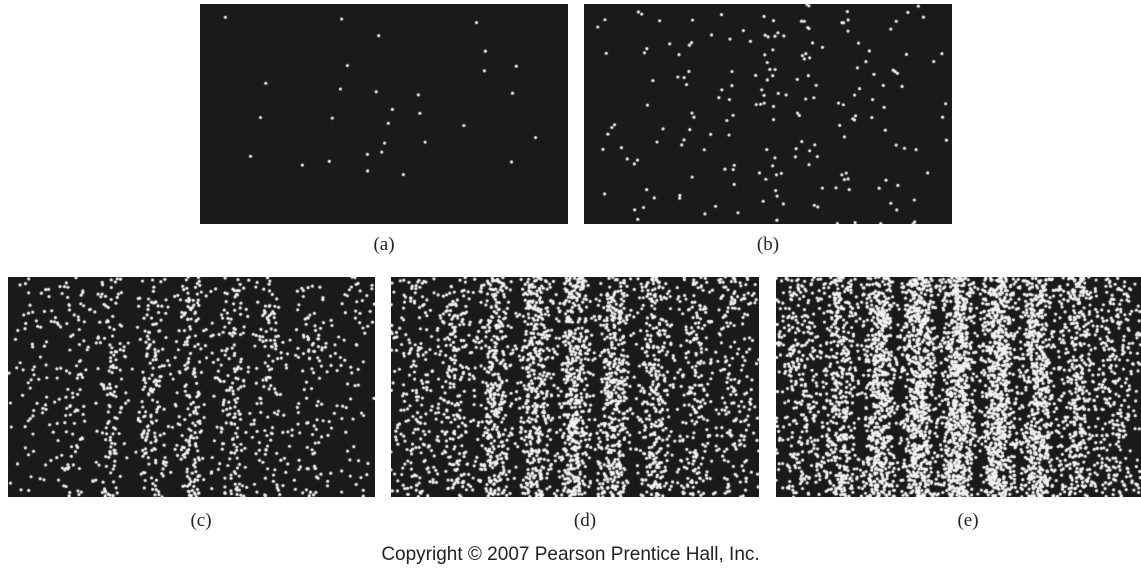 This screenshot has width=1141, height=569. I want to click on electron-hits-canvas-e, so click(958, 387).